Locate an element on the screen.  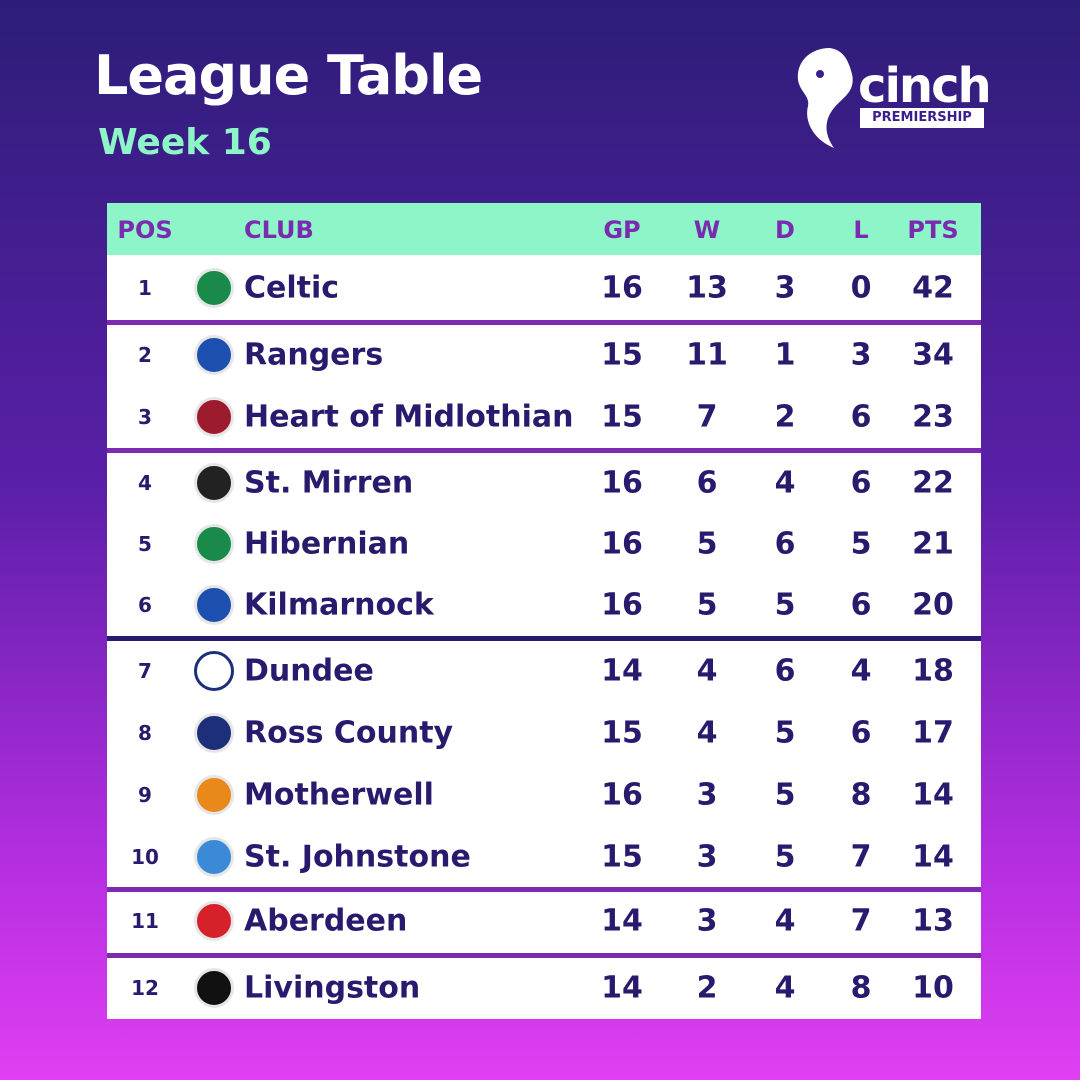
stat: 34 is located at coordinates (933, 355).